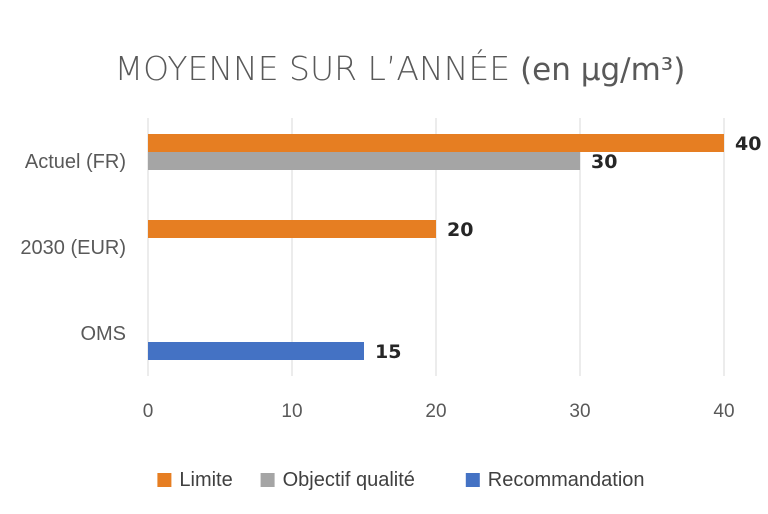 The image size is (768, 514). What do you see at coordinates (103, 334) in the screenshot?
I see `category-label-oms: OMS` at bounding box center [103, 334].